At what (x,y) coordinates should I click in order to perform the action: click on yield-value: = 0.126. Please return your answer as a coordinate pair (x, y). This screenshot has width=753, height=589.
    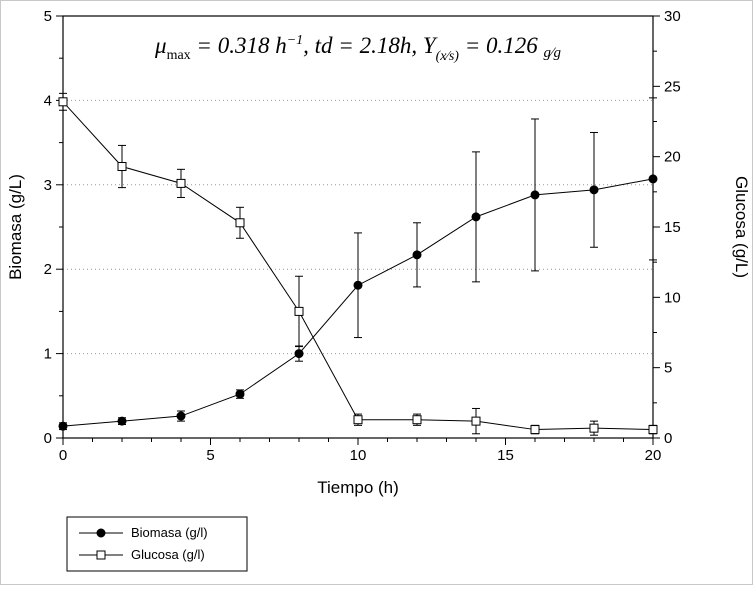
    Looking at the image, I should click on (501, 45).